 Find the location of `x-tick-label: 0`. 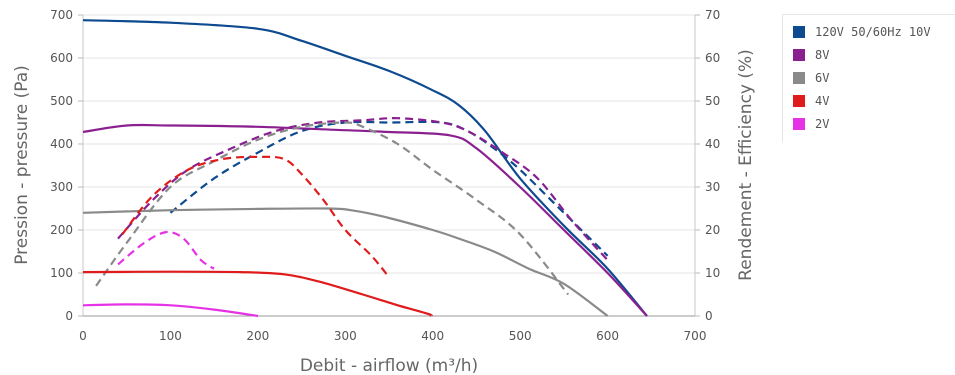

x-tick-label: 0 is located at coordinates (83, 336).